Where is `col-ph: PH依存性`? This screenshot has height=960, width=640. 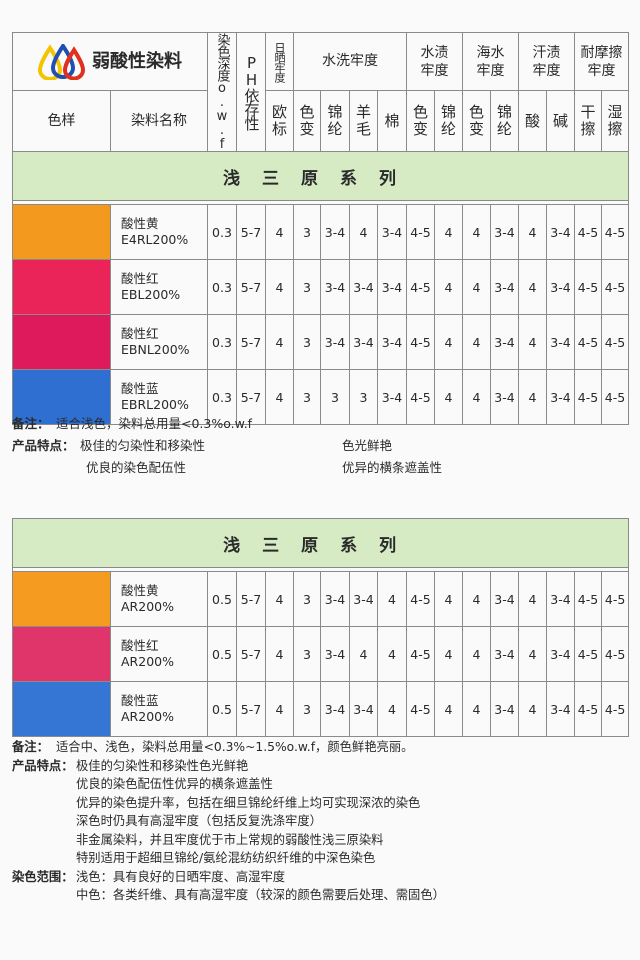
col-ph: PH依存性 is located at coordinates (251, 92).